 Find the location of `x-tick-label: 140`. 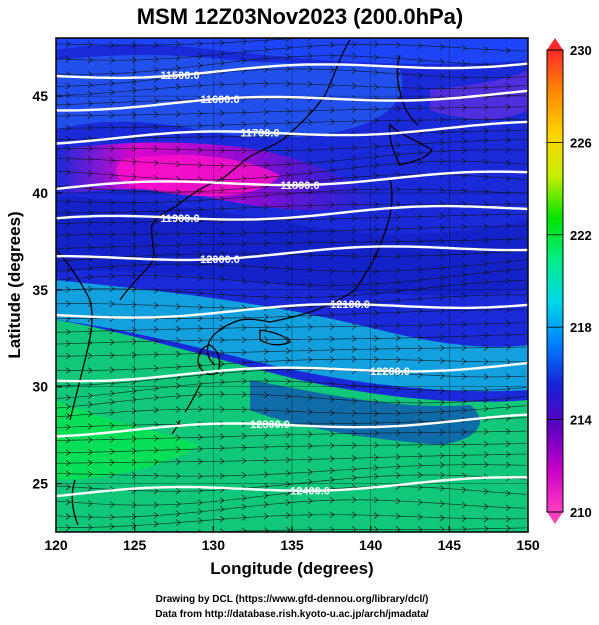

x-tick-label: 140 is located at coordinates (371, 545).